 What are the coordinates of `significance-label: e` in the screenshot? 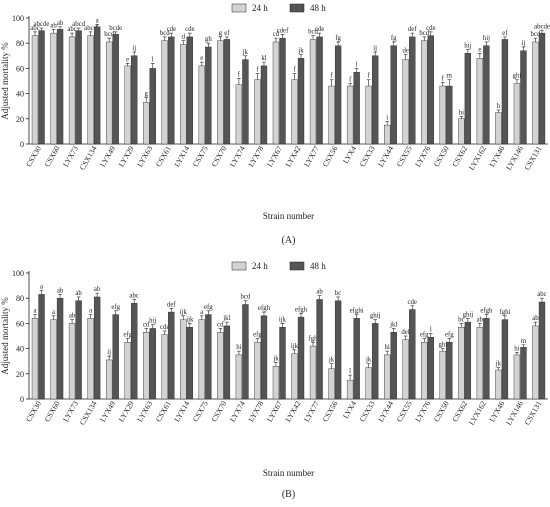 It's located at (127, 59).